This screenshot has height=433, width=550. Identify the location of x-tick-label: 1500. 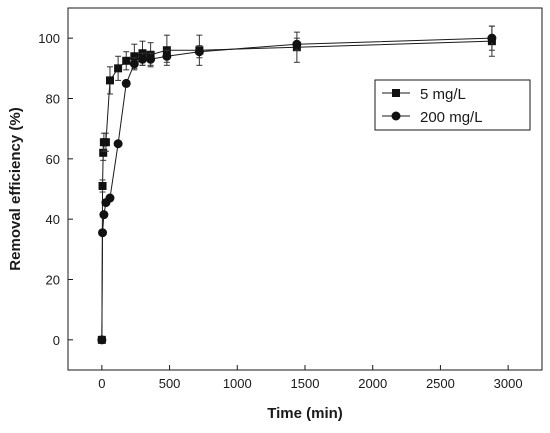
(305, 383).